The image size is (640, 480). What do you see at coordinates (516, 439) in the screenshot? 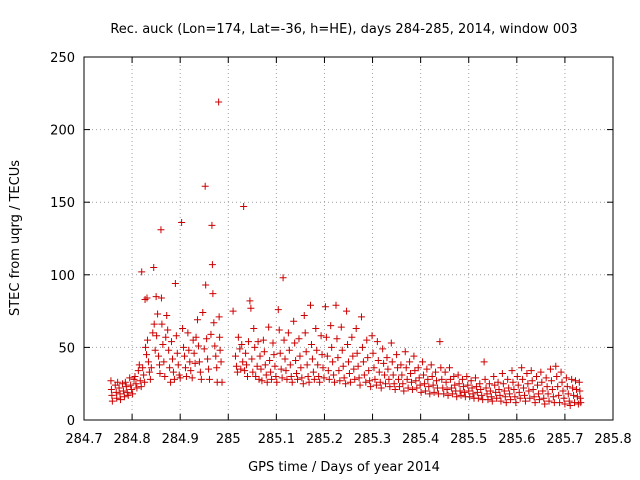
I see `x-tick-label: 285.6` at bounding box center [516, 439].